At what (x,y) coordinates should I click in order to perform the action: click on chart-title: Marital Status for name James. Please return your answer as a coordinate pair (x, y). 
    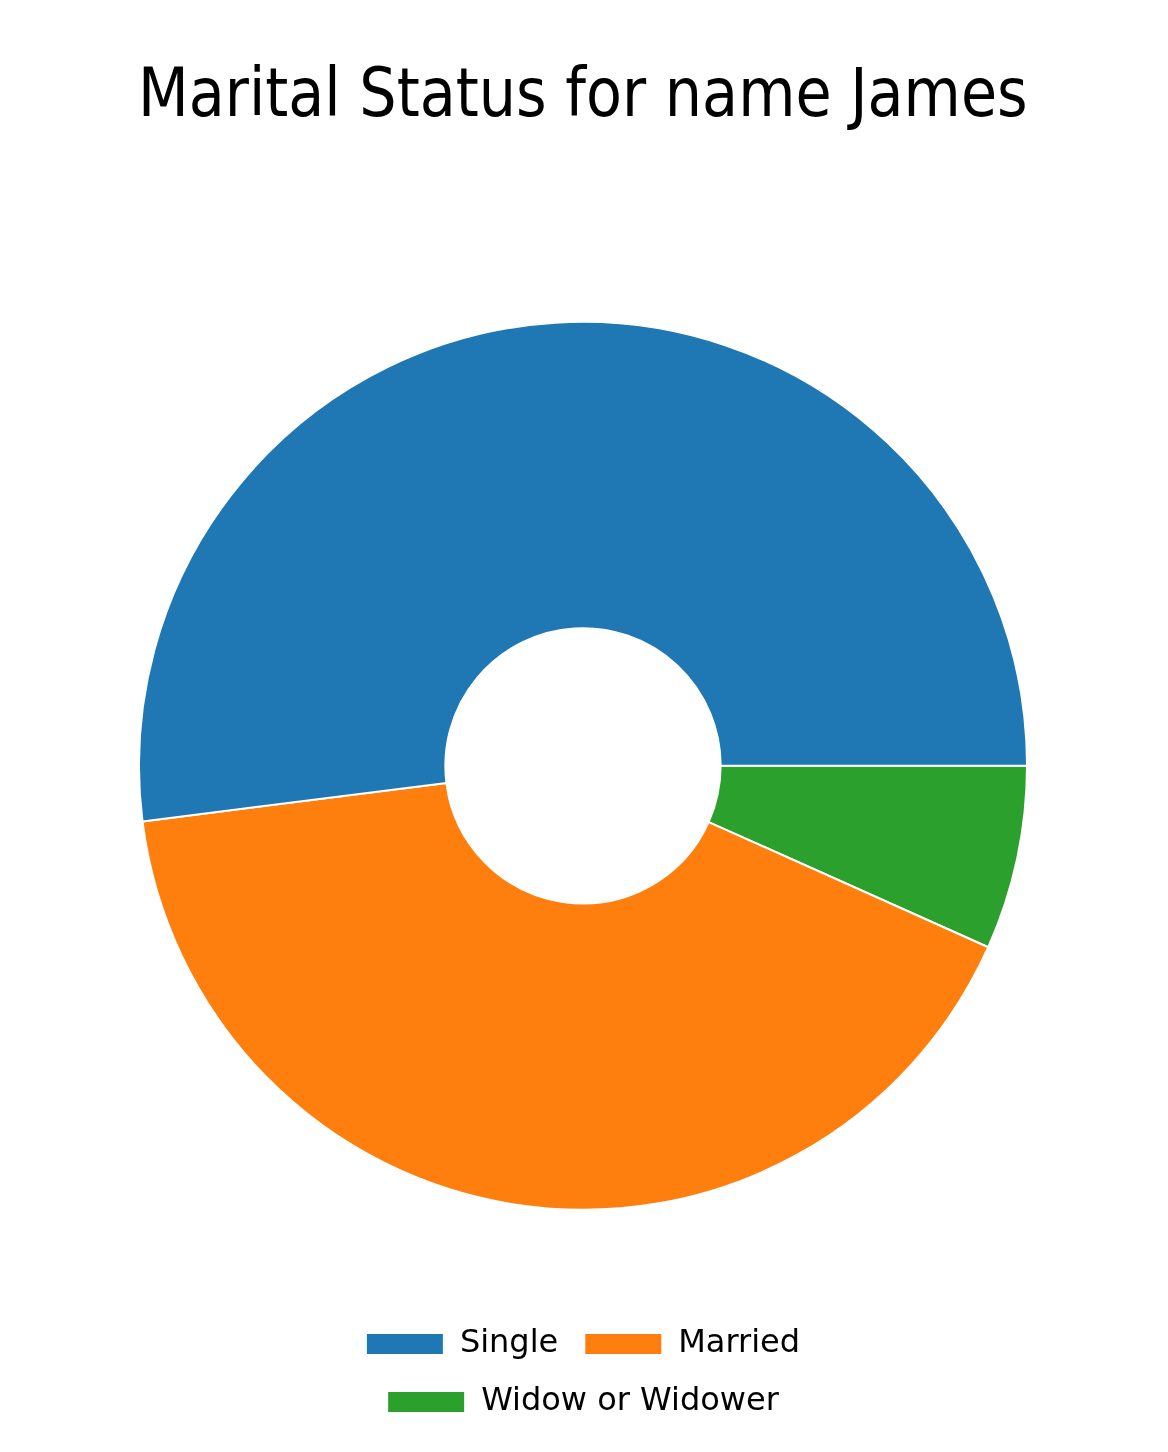
    Looking at the image, I should click on (583, 93).